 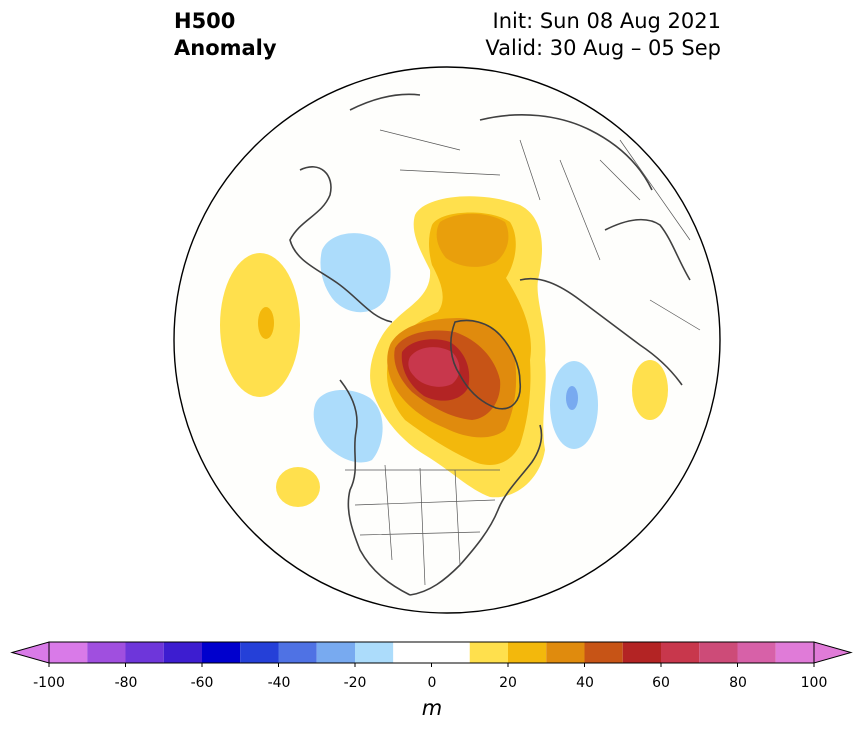 I want to click on anomaly-pacific-positive-core, so click(x=266, y=323).